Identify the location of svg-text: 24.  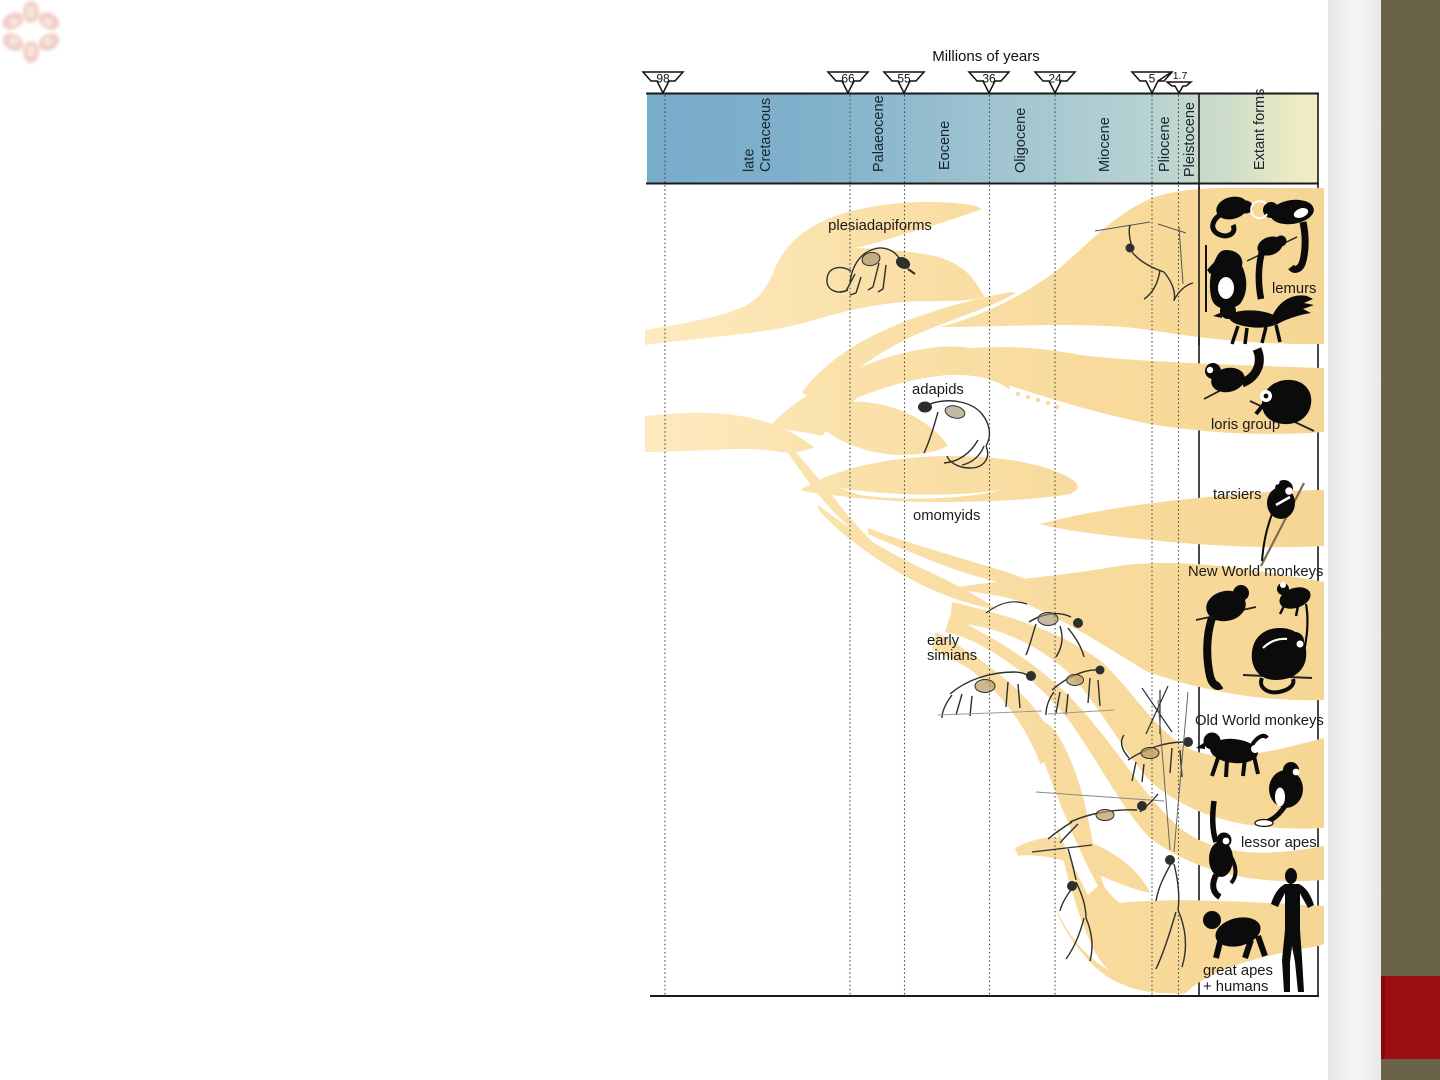
(1055, 79).